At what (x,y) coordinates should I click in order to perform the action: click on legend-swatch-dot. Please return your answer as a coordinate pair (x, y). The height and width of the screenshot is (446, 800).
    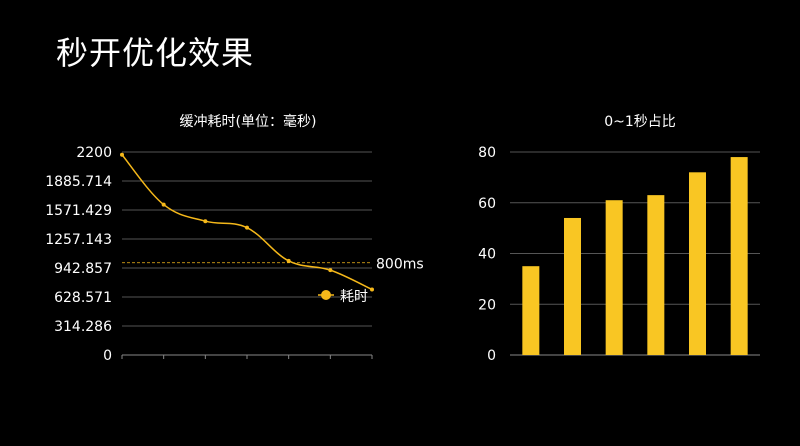
    Looking at the image, I should click on (326, 295).